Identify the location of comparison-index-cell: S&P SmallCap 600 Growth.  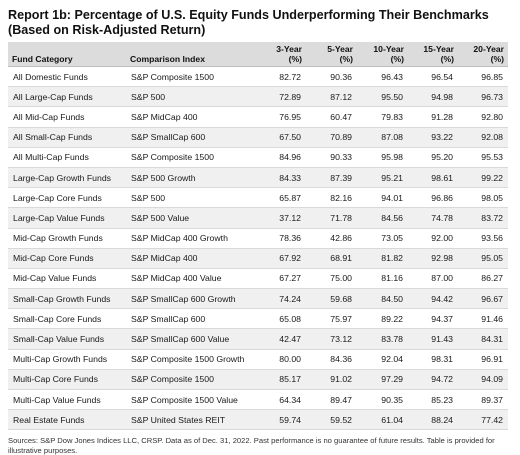
(190, 299).